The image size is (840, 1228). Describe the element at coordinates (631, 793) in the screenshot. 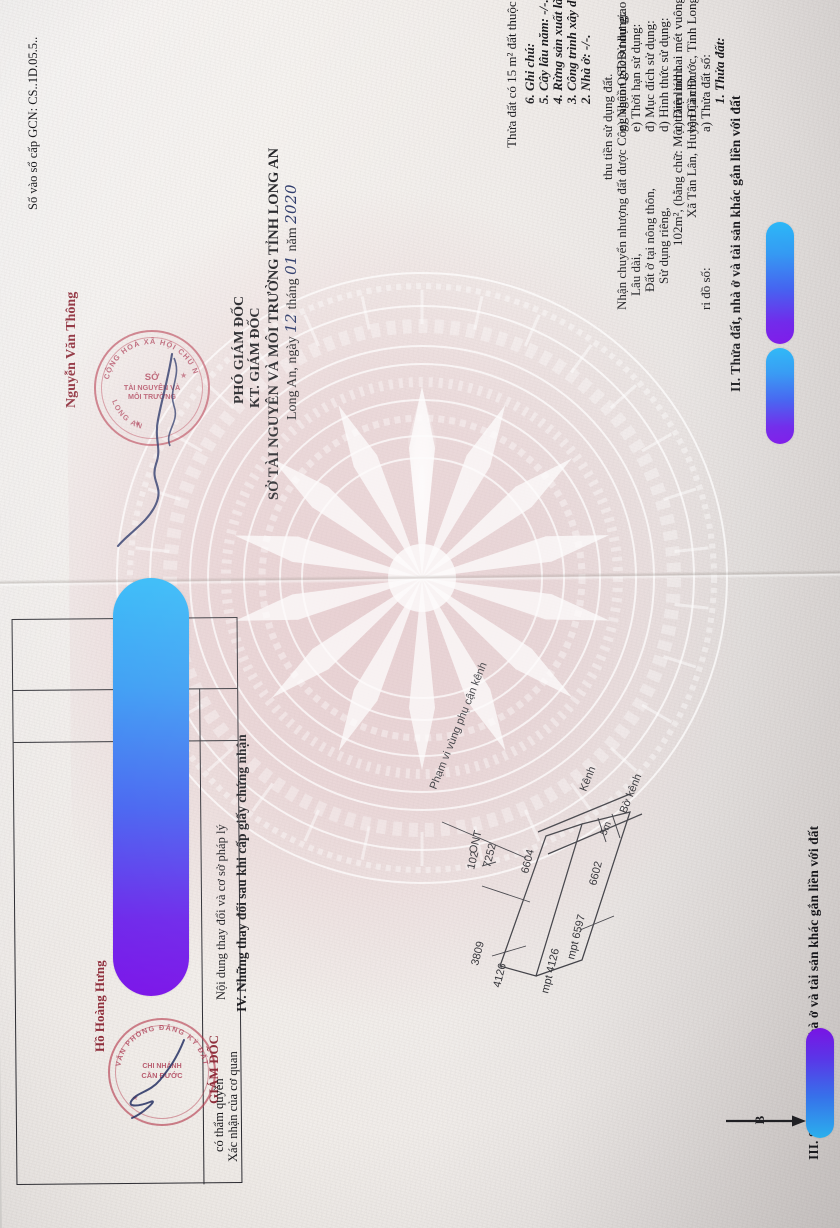

I see `label-bo-kenh: Bờ kênh` at that location.